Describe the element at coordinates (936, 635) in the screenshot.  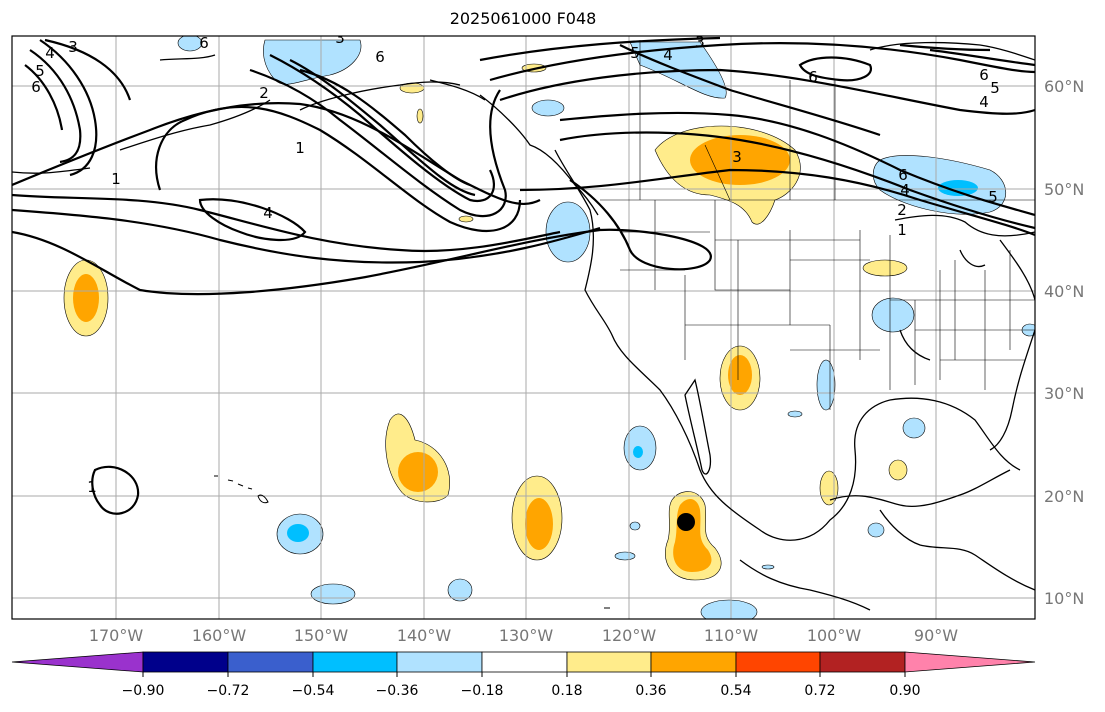
I see `lon-label: 90°W` at that location.